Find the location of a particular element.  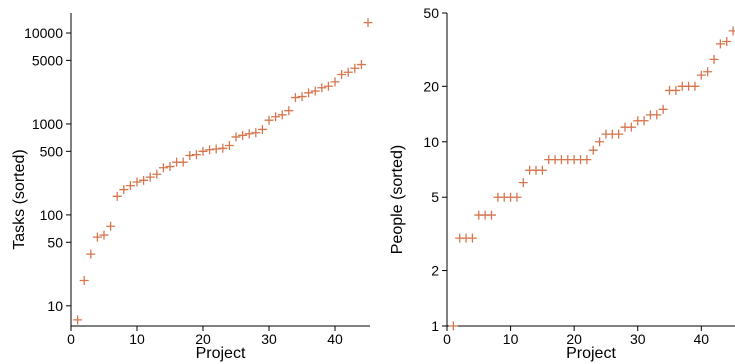

tasks-y-tick-label: 10000 is located at coordinates (43, 33).